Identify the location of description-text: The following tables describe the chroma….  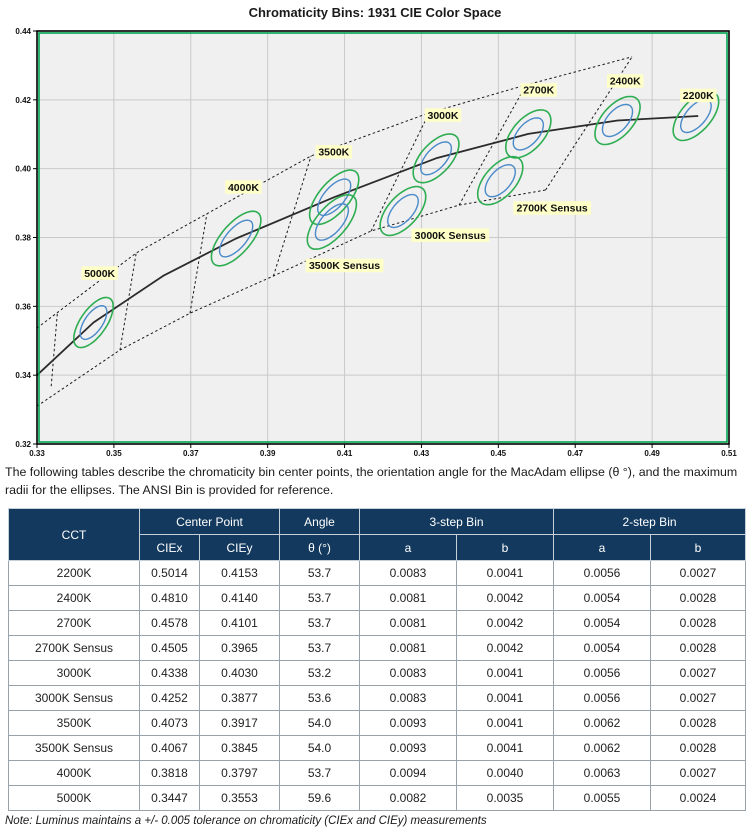
(371, 481).